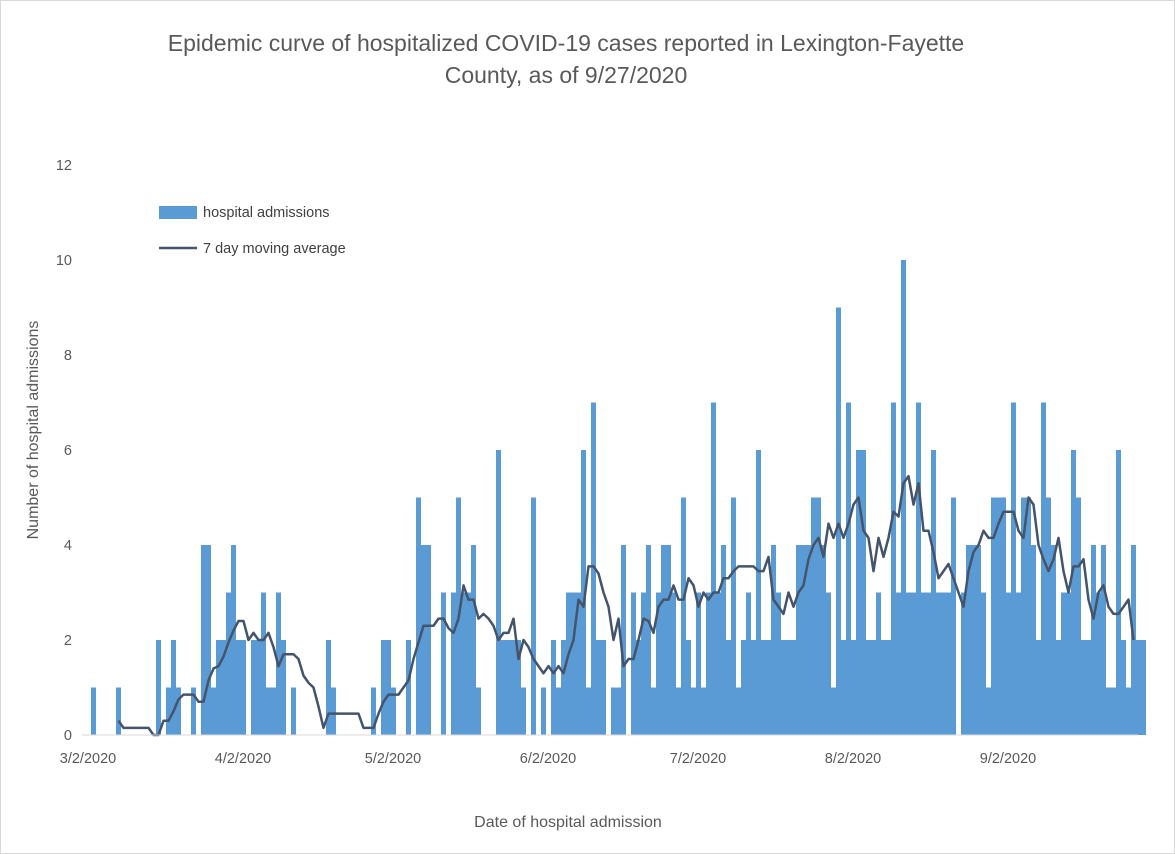 Image resolution: width=1175 pixels, height=854 pixels. I want to click on x-tick-label: 5/2/2020, so click(393, 759).